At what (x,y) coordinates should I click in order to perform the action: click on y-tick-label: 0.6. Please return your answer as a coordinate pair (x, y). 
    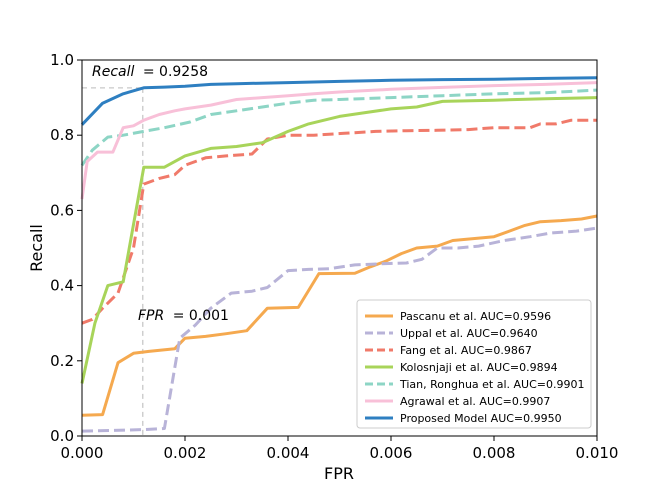
    Looking at the image, I should click on (62, 210).